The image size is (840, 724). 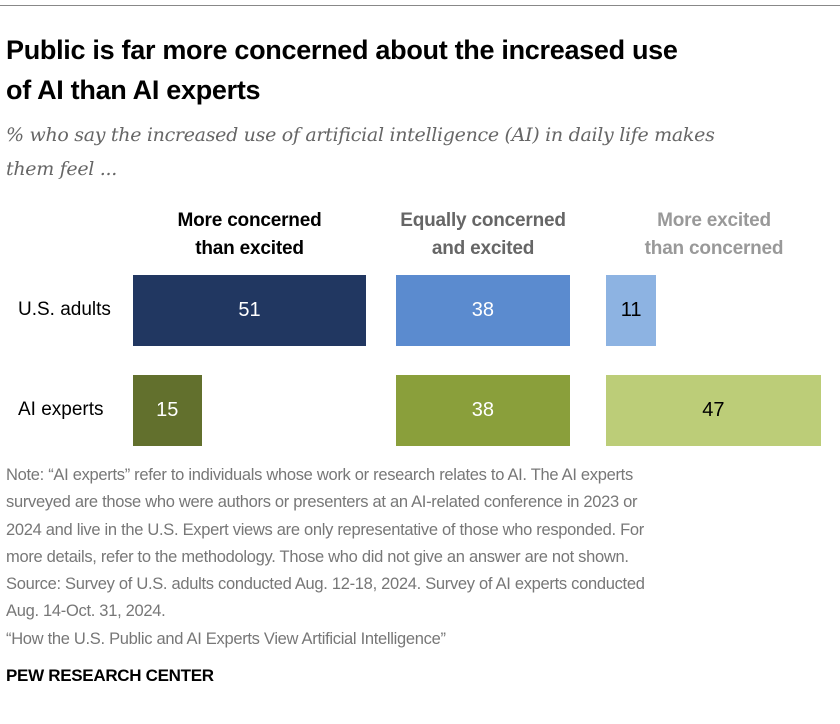 I want to click on column-header: Equally concerned and excited, so click(x=483, y=235).